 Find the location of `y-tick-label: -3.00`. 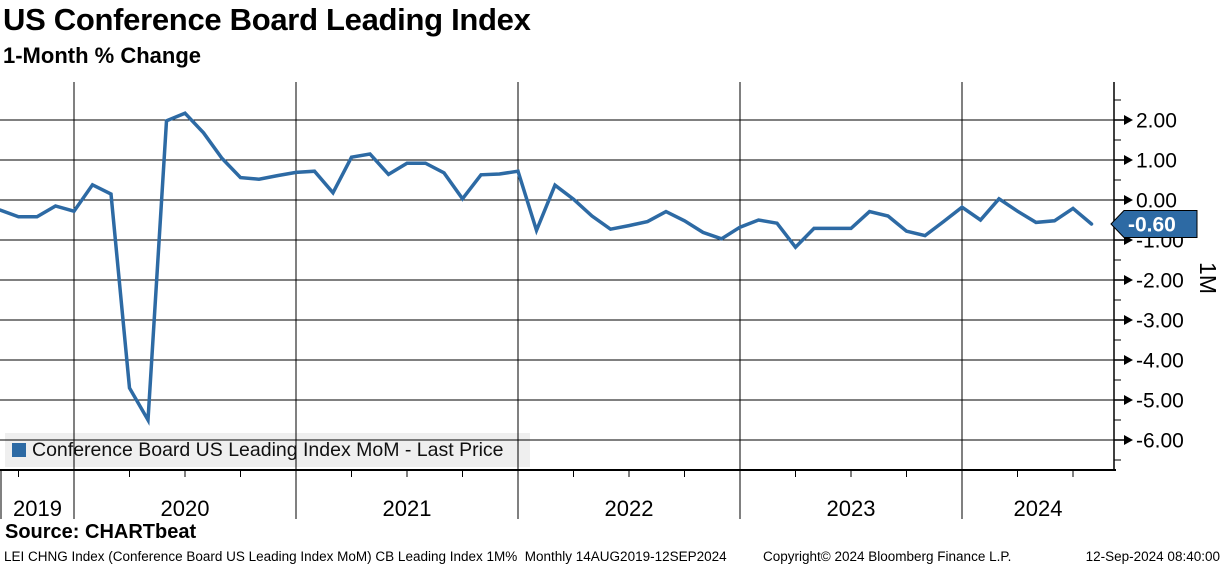

y-tick-label: -3.00 is located at coordinates (1160, 321).